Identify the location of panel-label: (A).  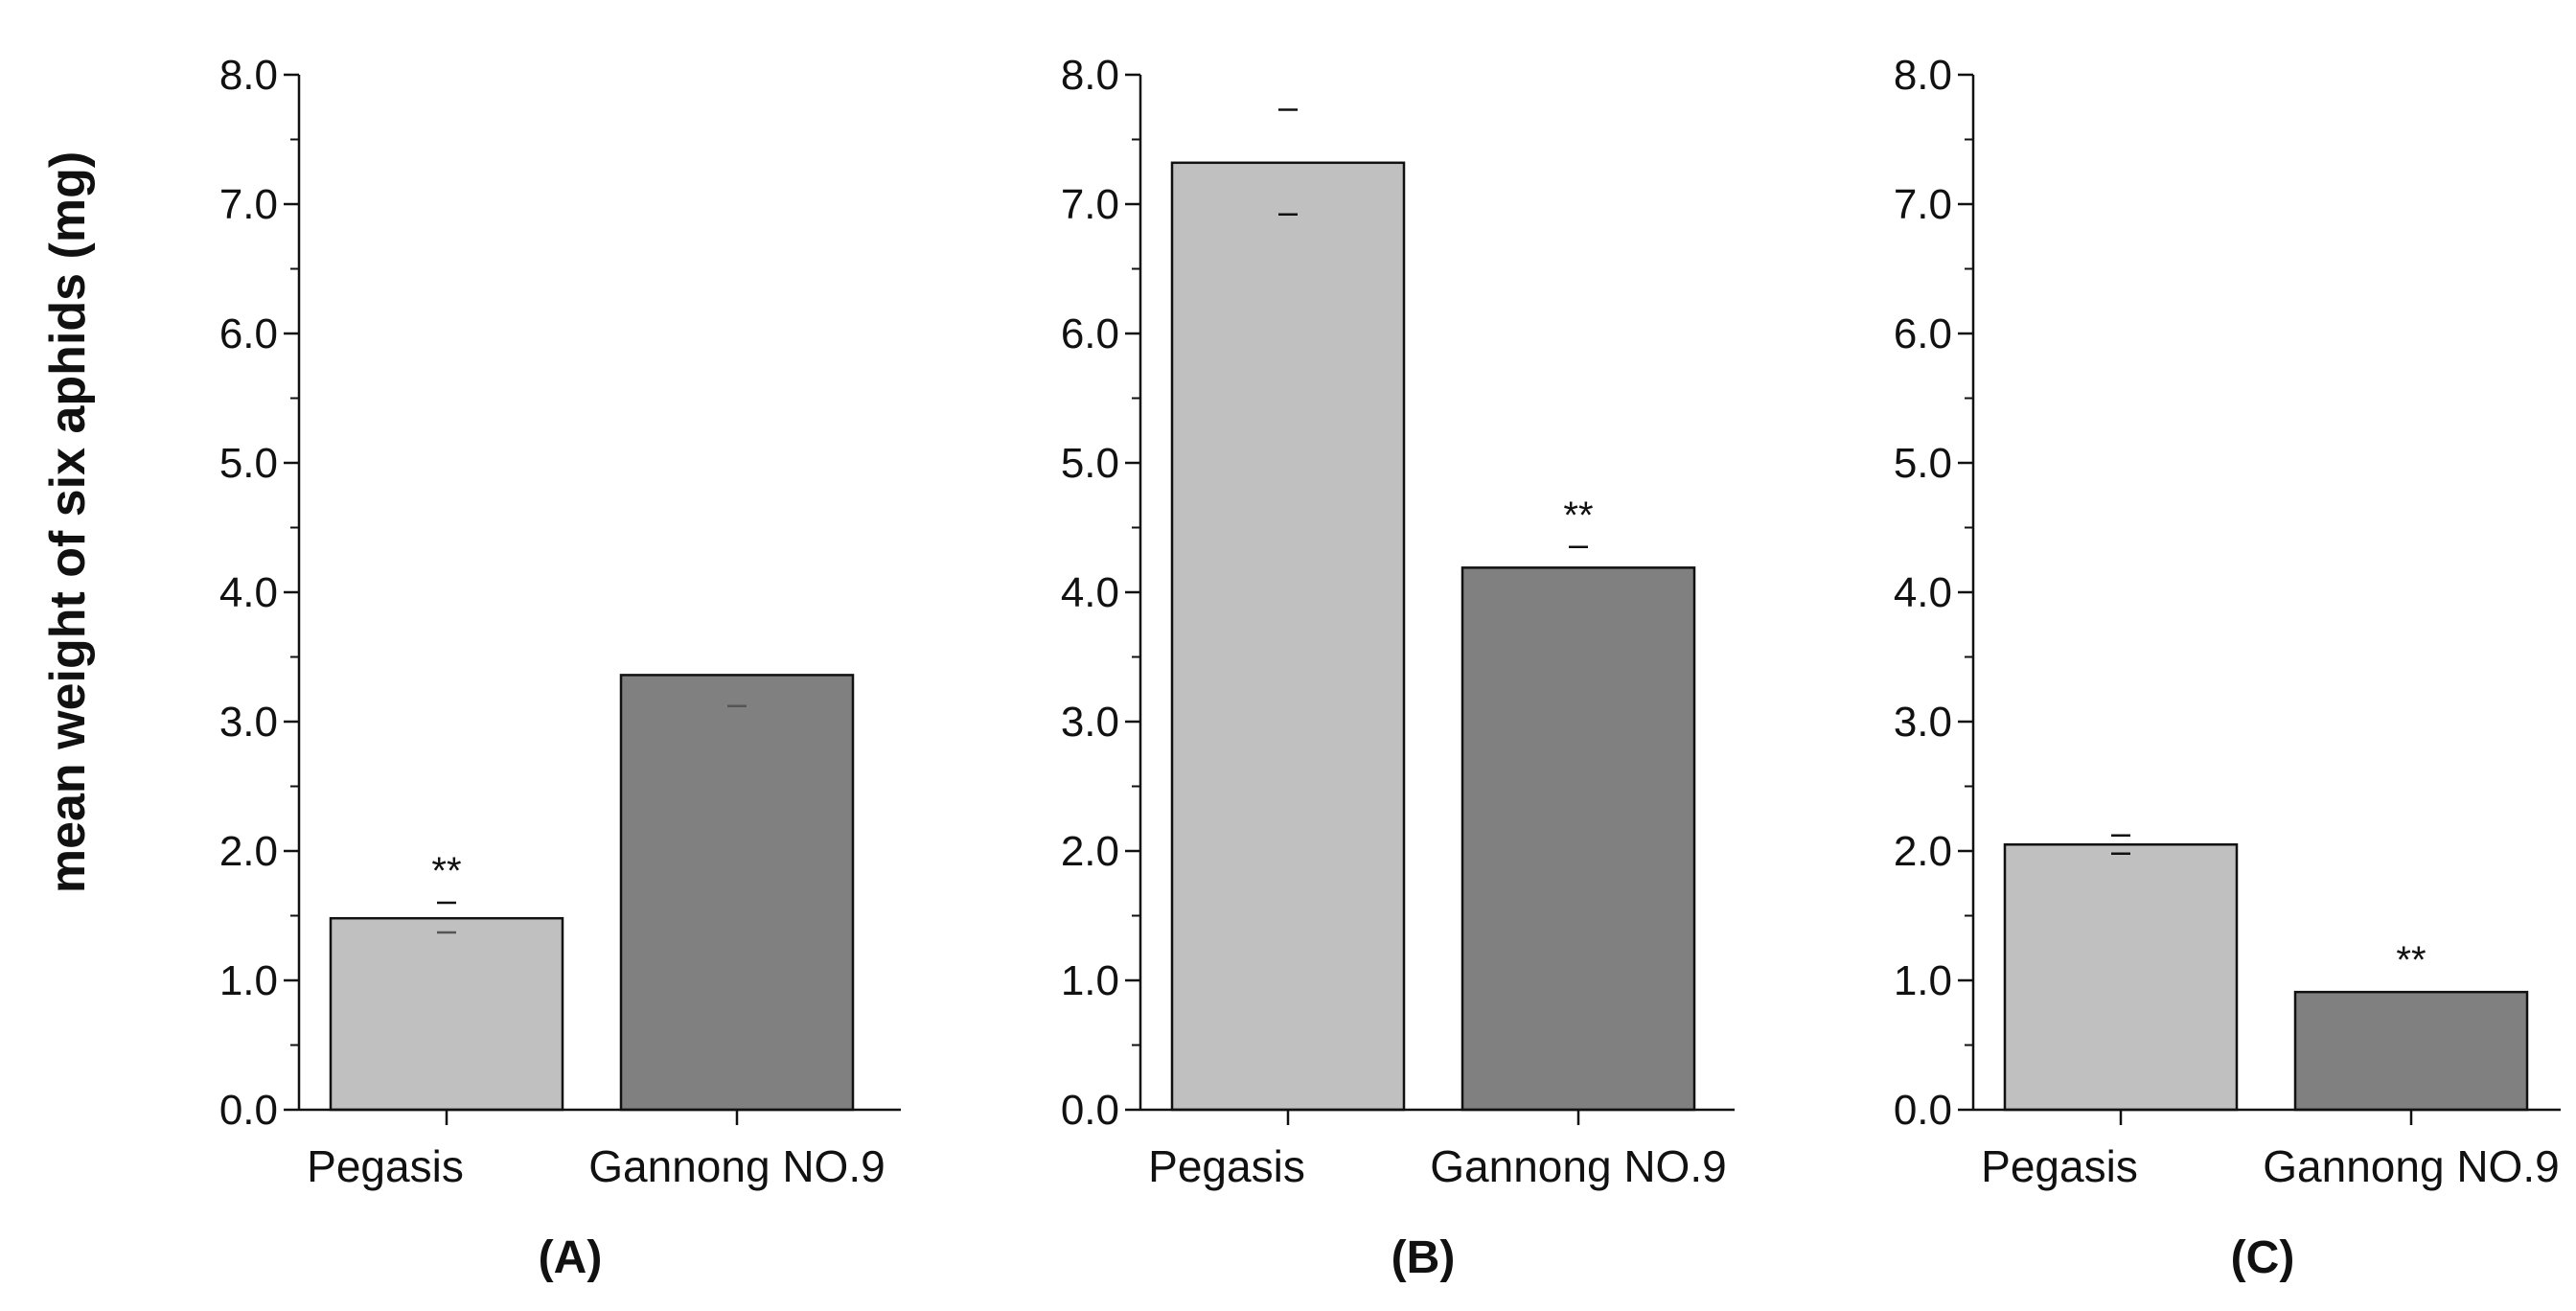
(571, 1257).